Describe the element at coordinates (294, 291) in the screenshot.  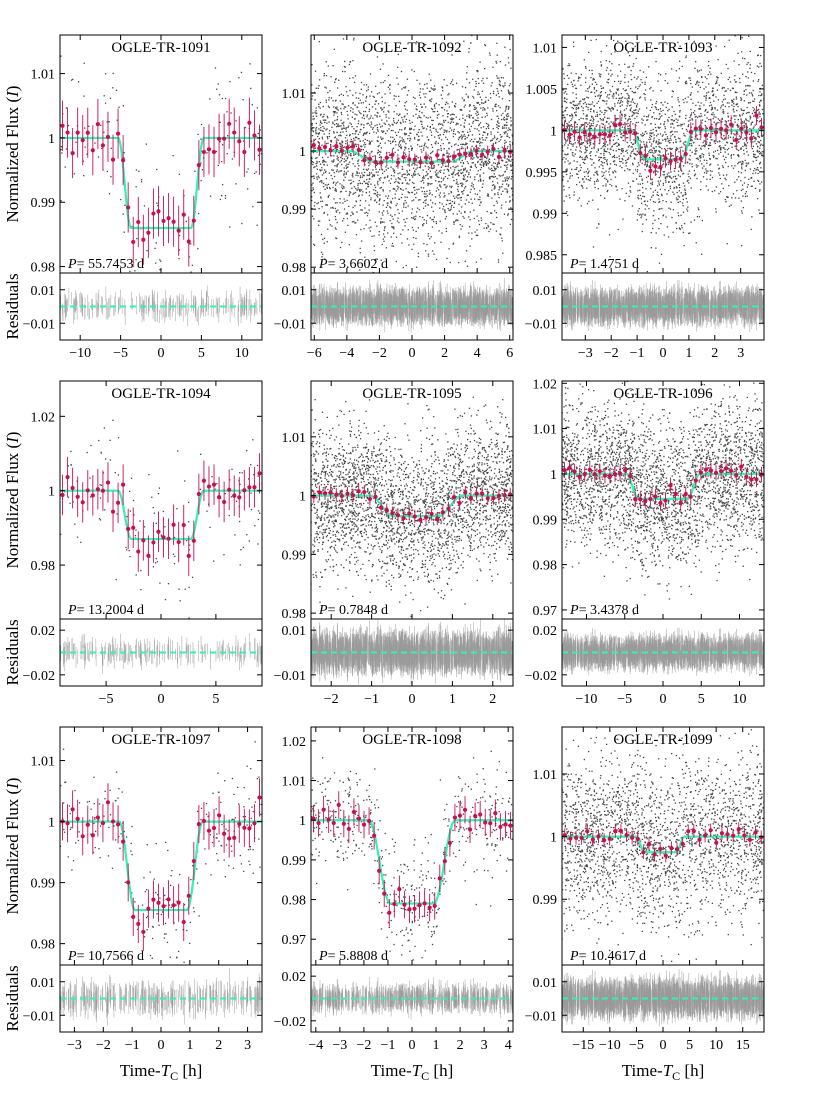
I see `res-y-tick-label: 0.01` at that location.